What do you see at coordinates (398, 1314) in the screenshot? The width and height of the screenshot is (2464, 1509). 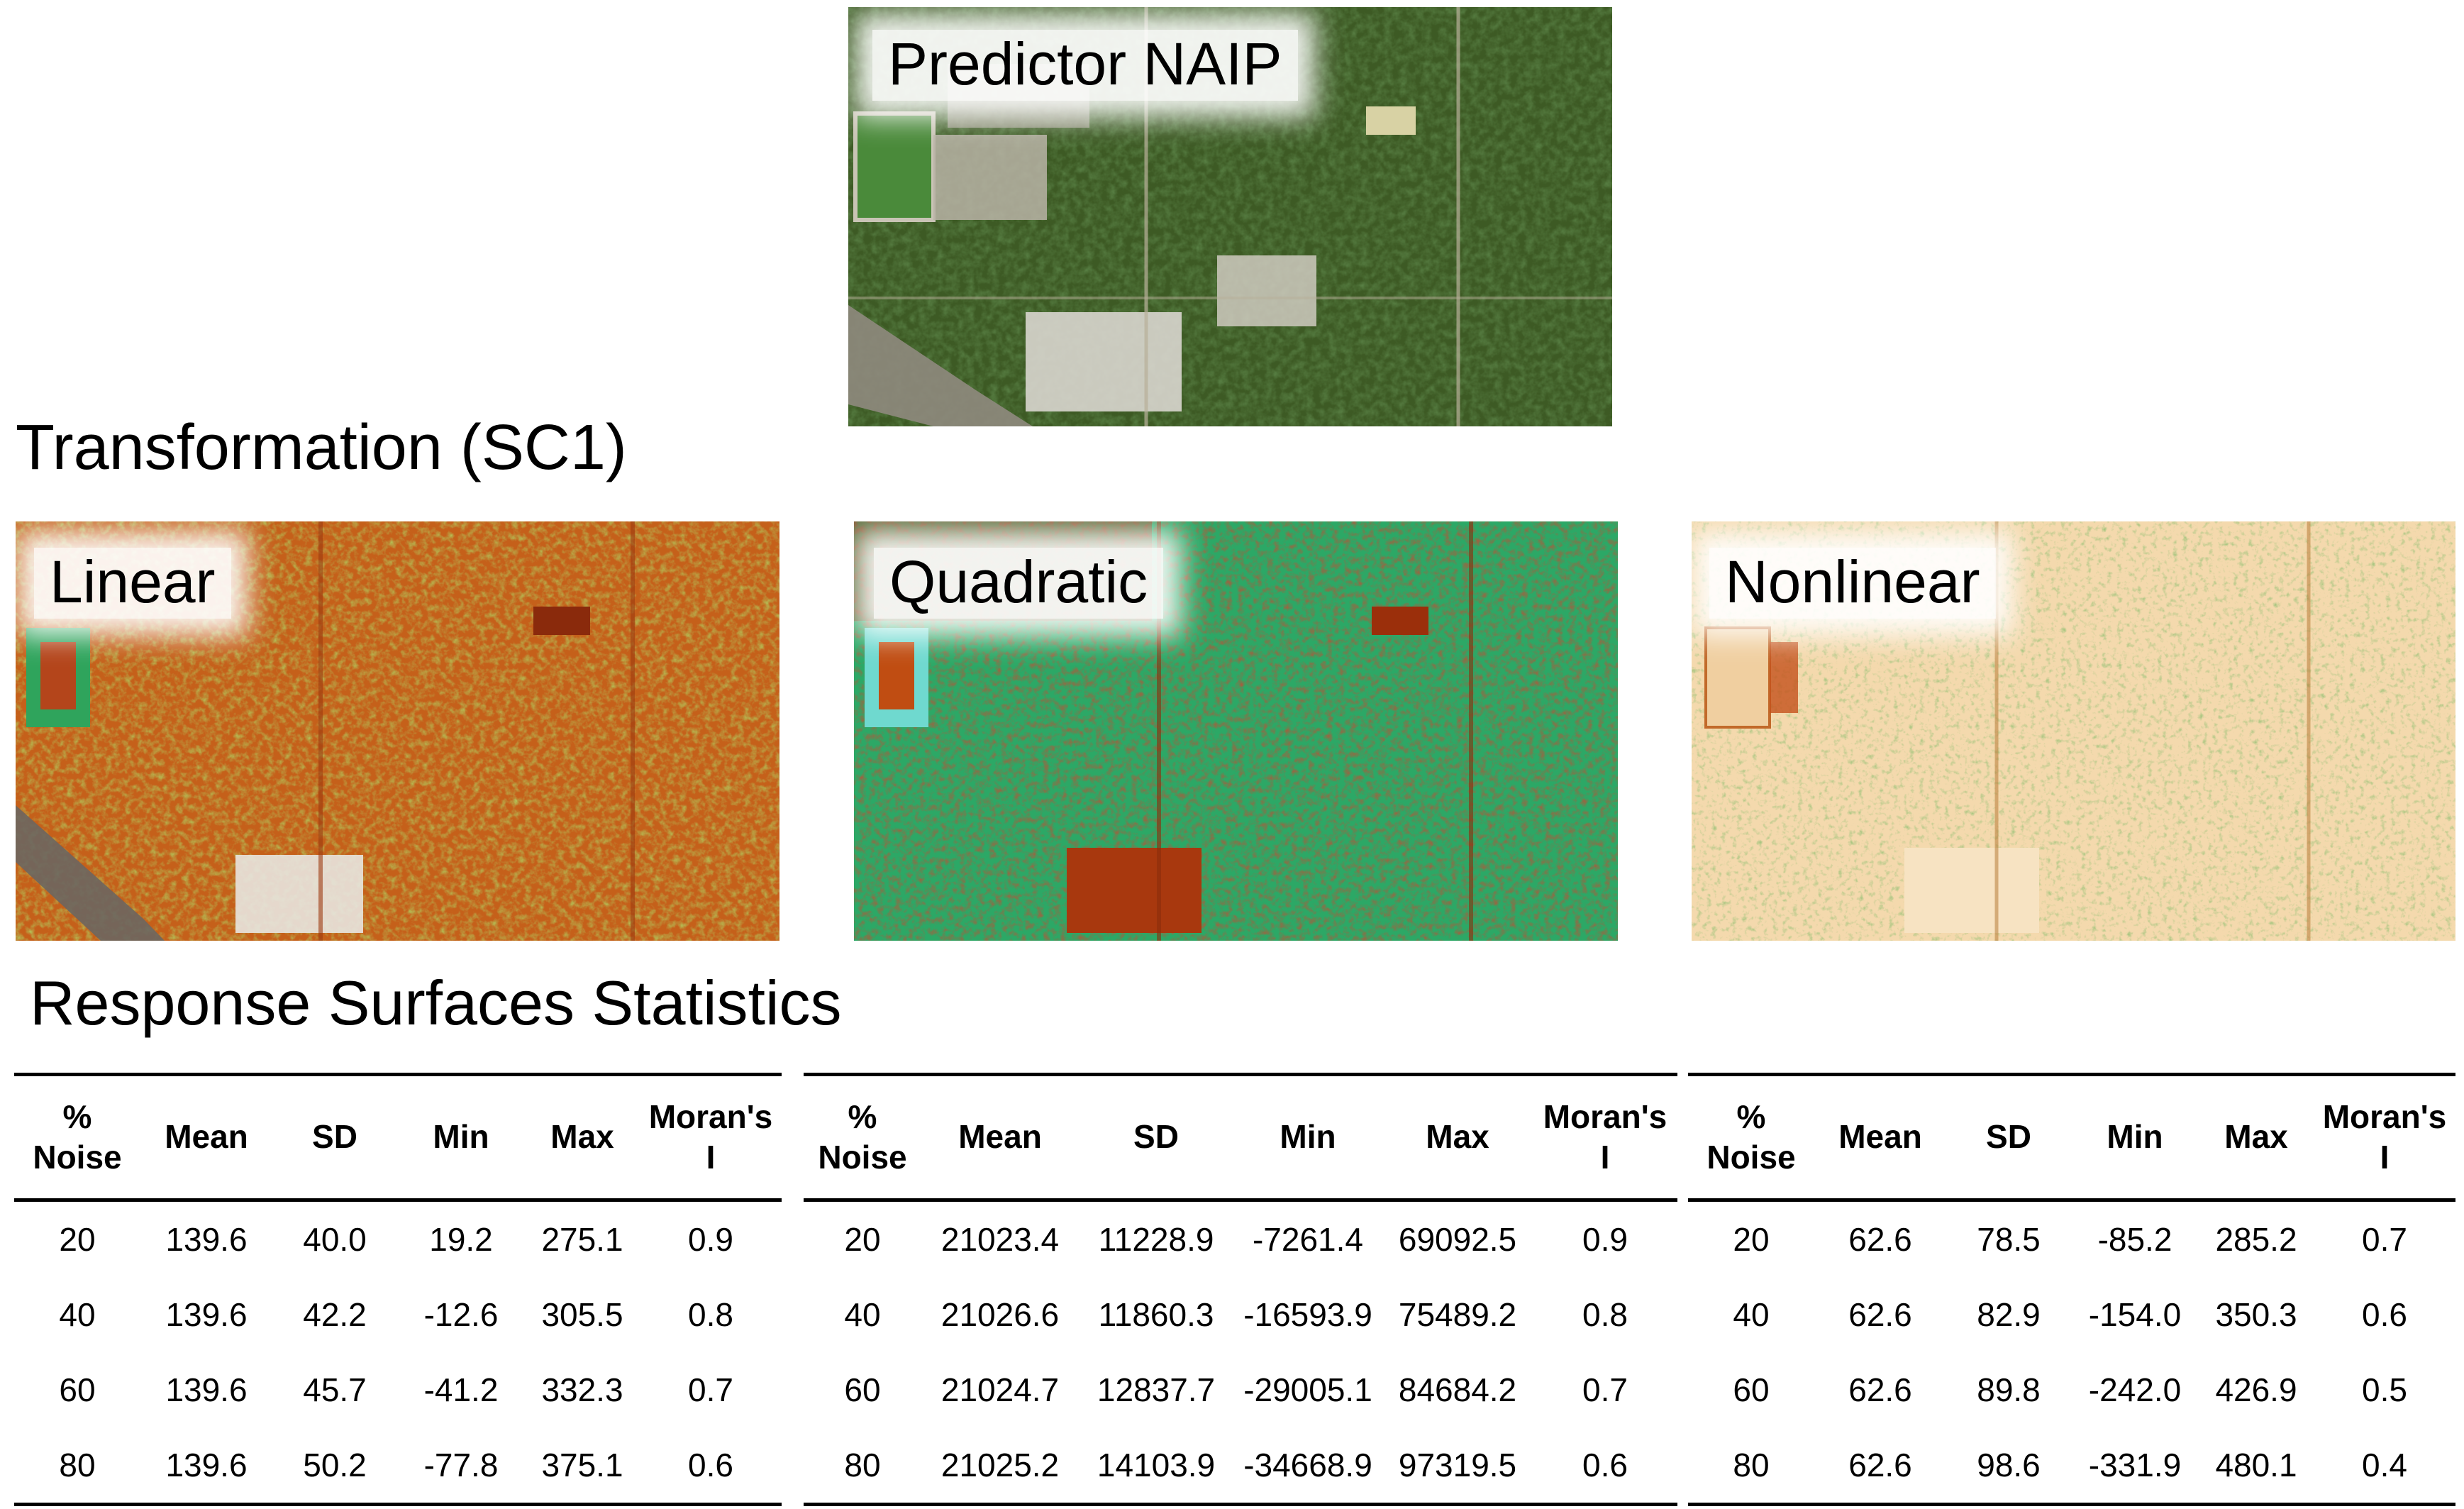 I see `table-row: 40 139.6 42.2 -12.6 305.5 0.8` at bounding box center [398, 1314].